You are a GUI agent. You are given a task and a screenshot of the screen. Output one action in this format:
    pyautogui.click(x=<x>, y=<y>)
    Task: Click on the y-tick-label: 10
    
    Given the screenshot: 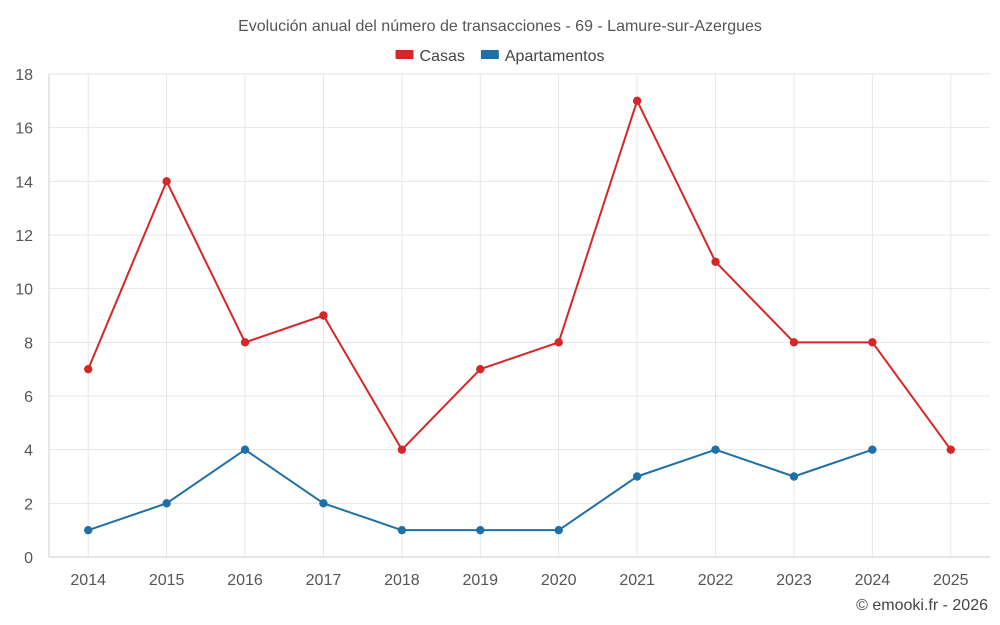 What is the action you would take?
    pyautogui.click(x=24, y=290)
    